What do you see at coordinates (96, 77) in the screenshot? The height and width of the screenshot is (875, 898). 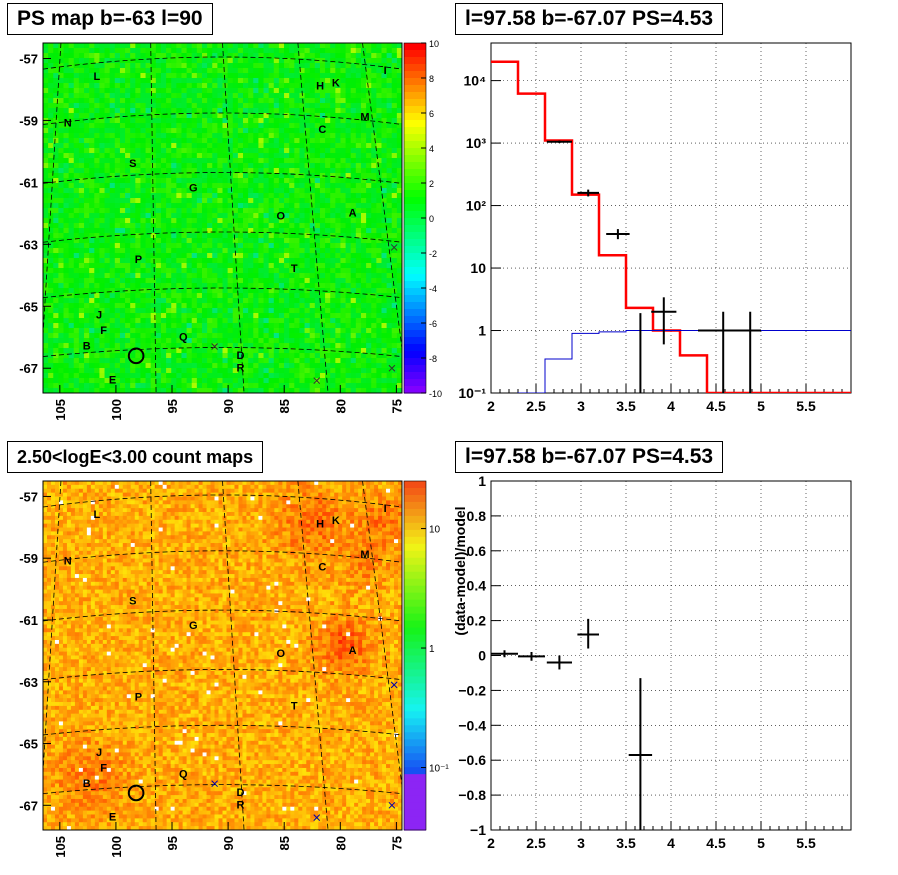 I see `source-label: L` at bounding box center [96, 77].